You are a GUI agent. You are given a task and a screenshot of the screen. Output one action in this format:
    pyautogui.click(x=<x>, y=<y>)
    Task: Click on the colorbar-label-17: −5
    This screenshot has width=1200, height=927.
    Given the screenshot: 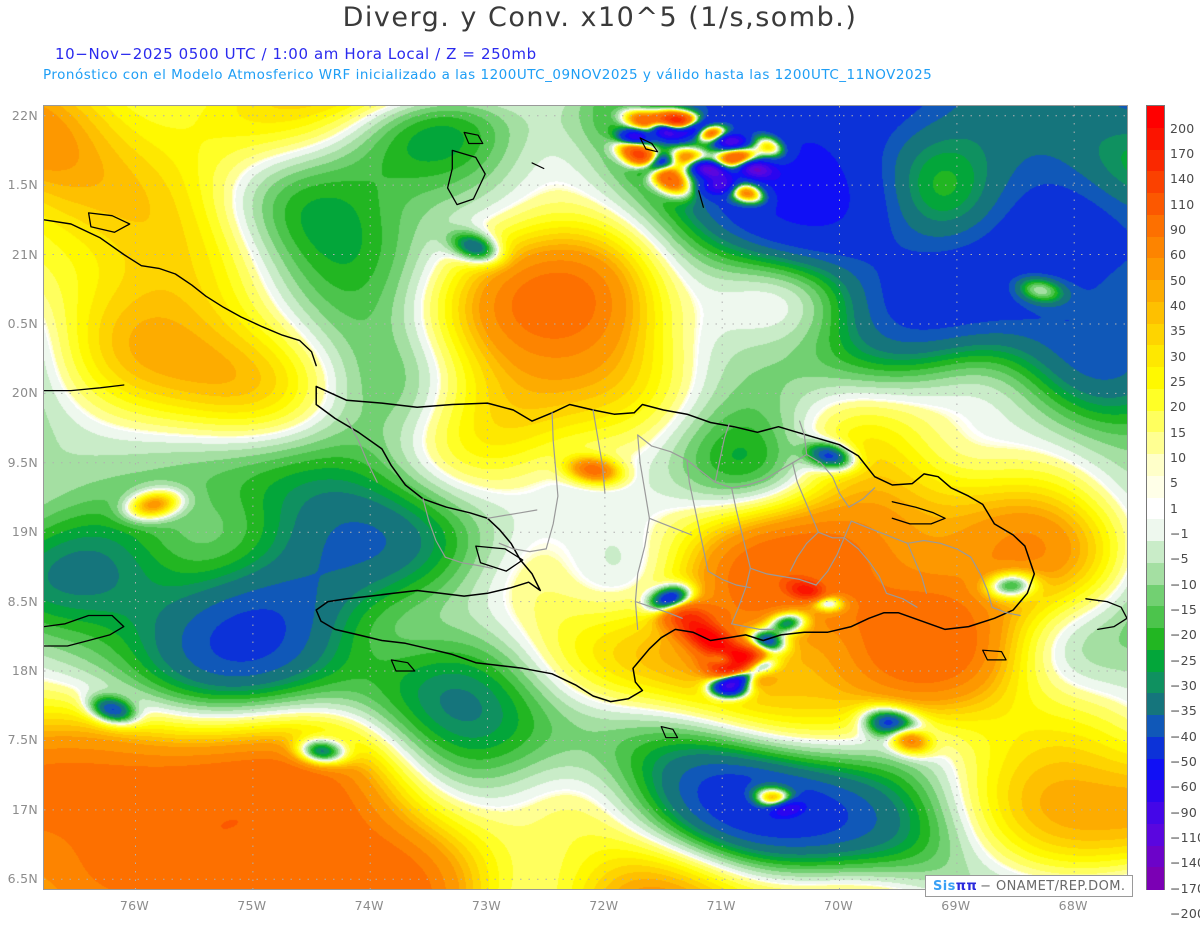 What is the action you would take?
    pyautogui.click(x=1179, y=559)
    